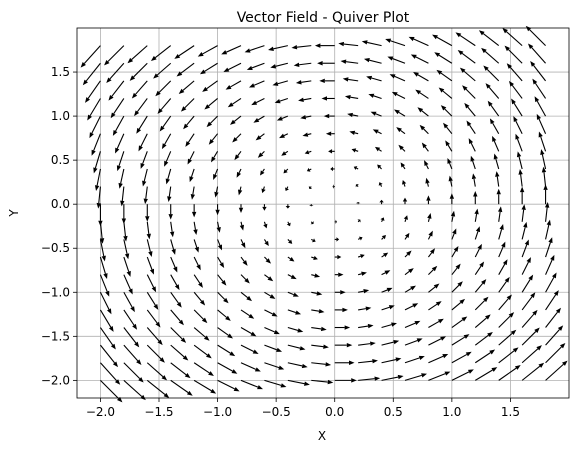  What do you see at coordinates (393, 412) in the screenshot?
I see `x-tick-label: 0.5` at bounding box center [393, 412].